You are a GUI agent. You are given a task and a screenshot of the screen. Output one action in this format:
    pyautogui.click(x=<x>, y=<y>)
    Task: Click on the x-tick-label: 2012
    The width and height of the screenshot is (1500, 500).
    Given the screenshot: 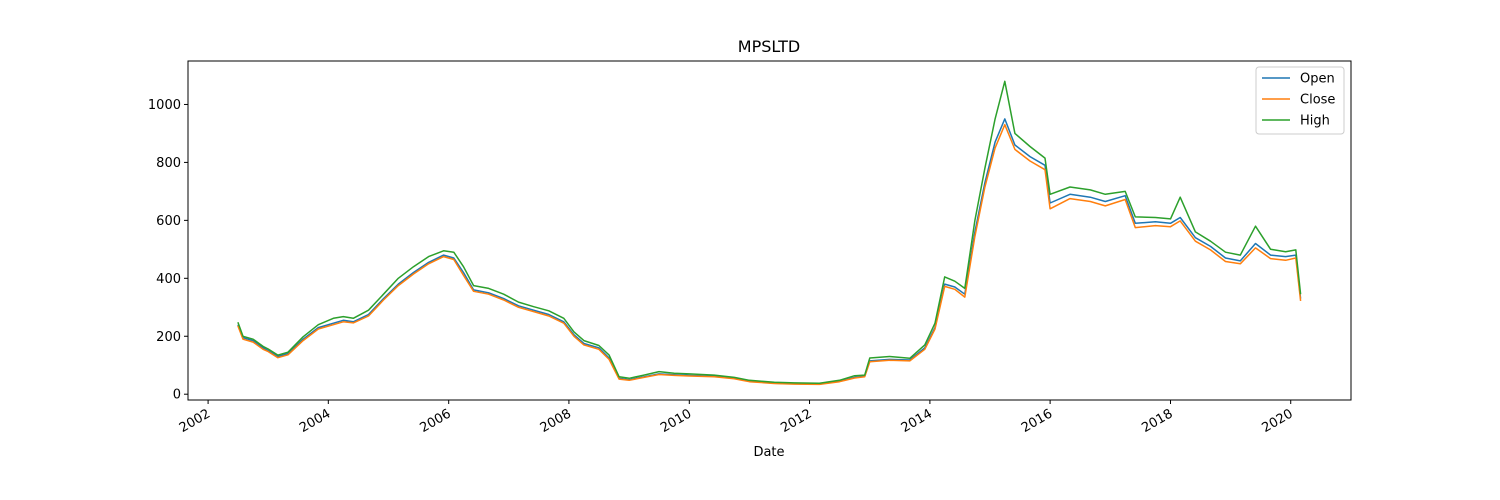 What is the action you would take?
    pyautogui.click(x=796, y=421)
    